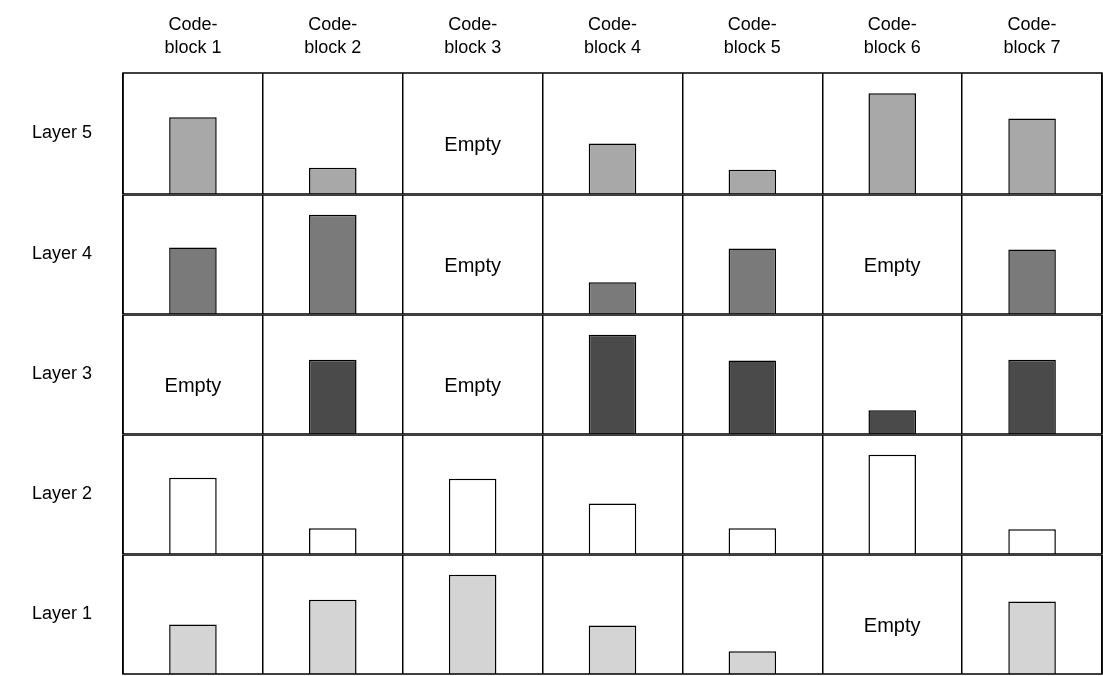  What do you see at coordinates (62, 253) in the screenshot?
I see `y-axis-title: Layer 4` at bounding box center [62, 253].